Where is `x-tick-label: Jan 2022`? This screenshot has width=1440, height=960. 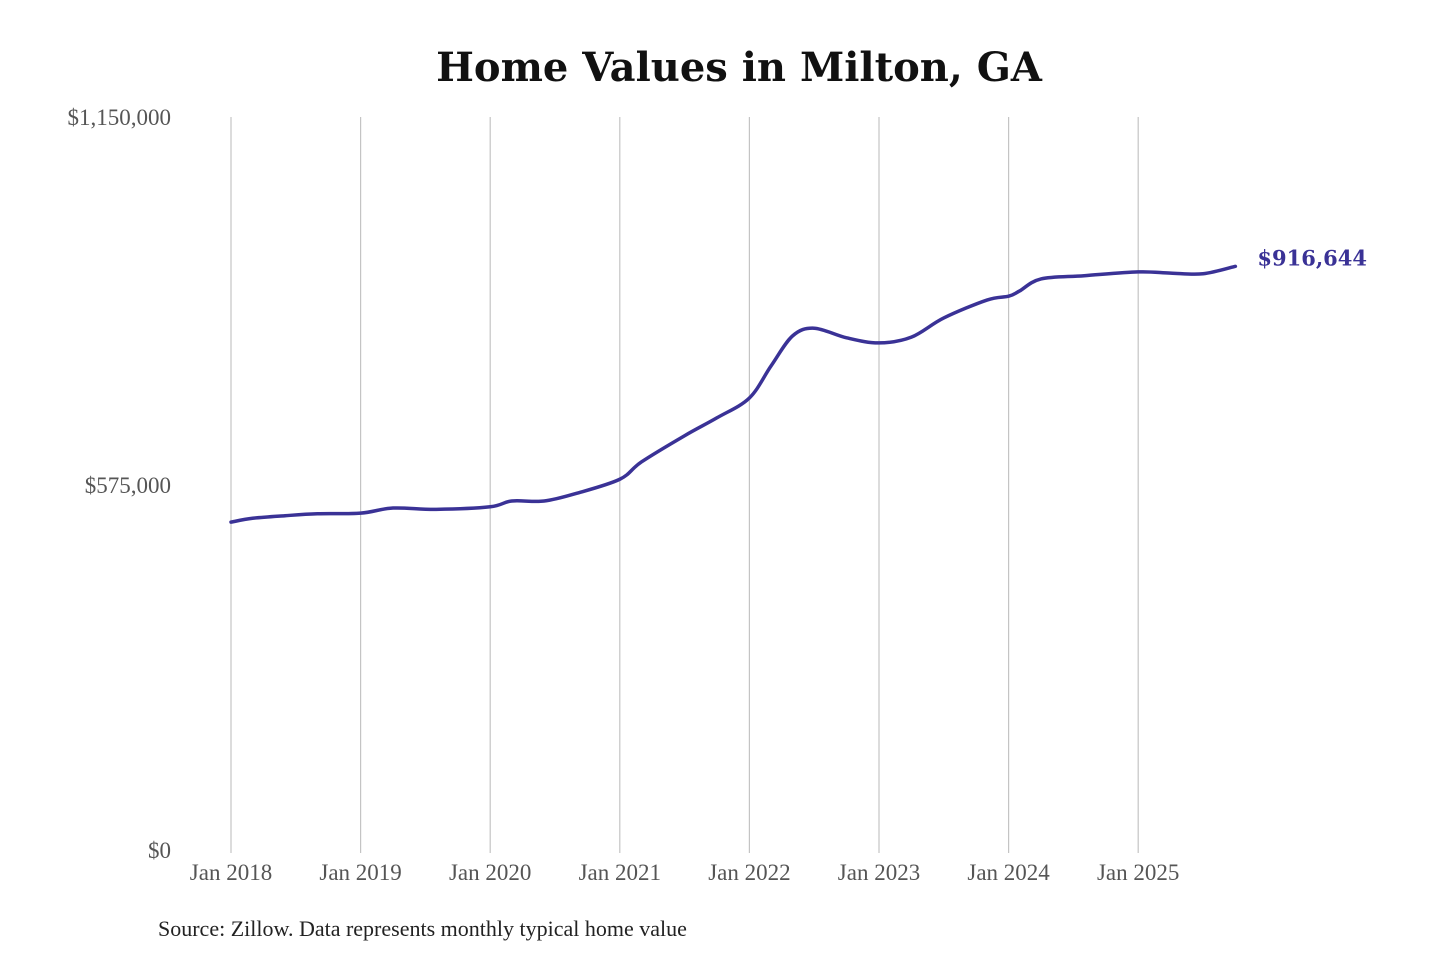 x-tick-label: Jan 2022 is located at coordinates (749, 872).